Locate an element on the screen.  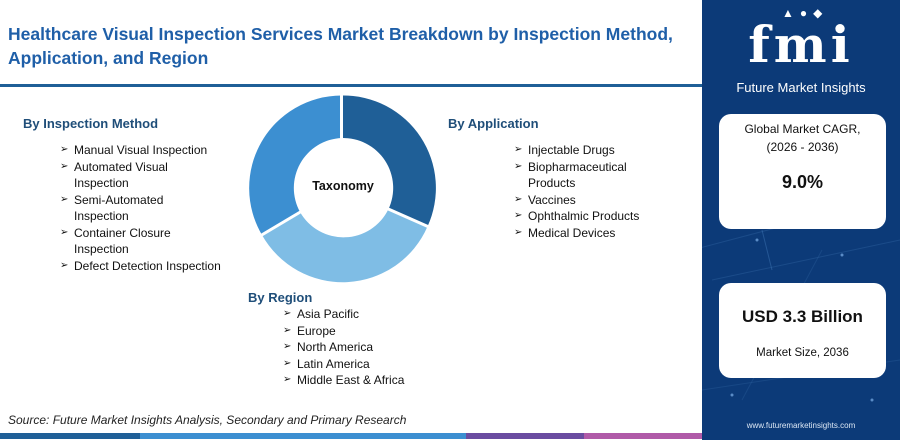
list-item: ➢ Defect Detection Inspection is located at coordinates (155, 266).